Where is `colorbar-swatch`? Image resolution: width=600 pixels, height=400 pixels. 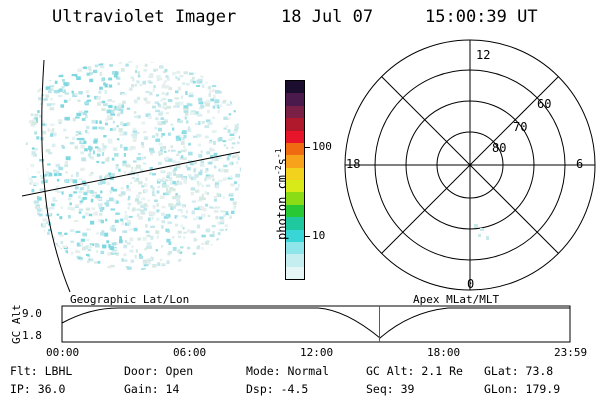
colorbar-swatch is located at coordinates (295, 186).